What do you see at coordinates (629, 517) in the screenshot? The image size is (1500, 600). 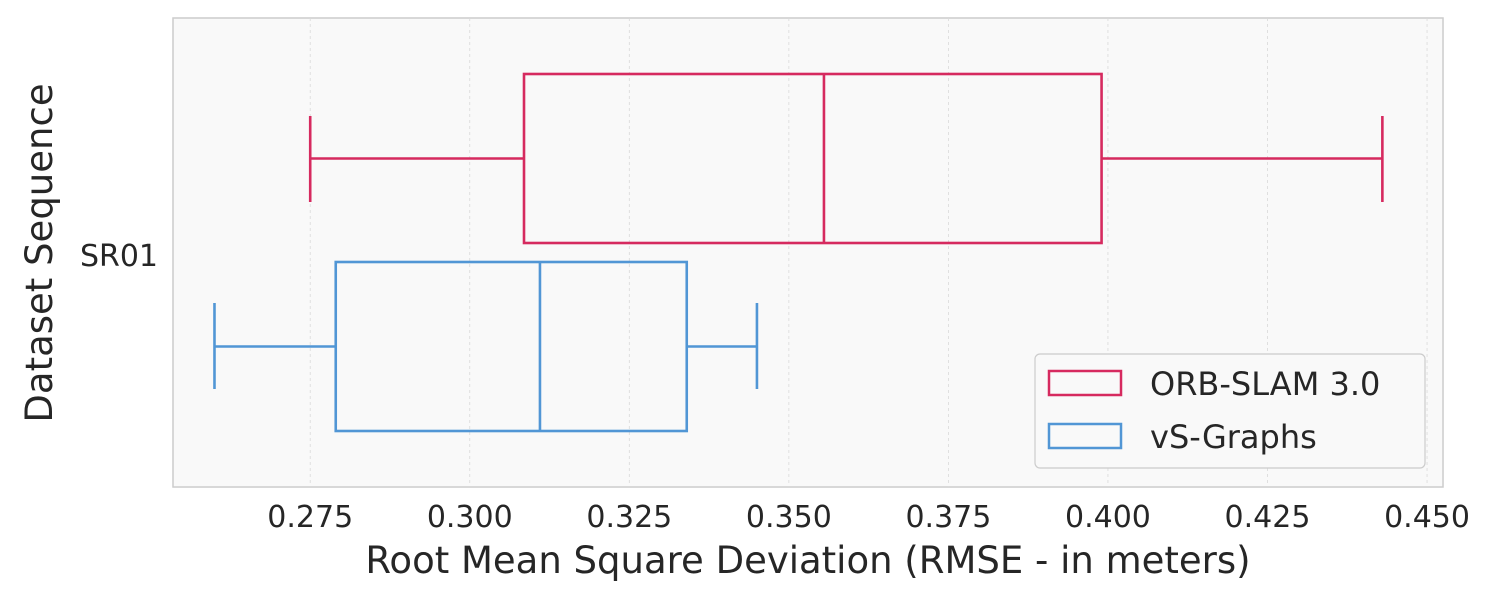 I see `x-tick-label: 0.325` at bounding box center [629, 517].